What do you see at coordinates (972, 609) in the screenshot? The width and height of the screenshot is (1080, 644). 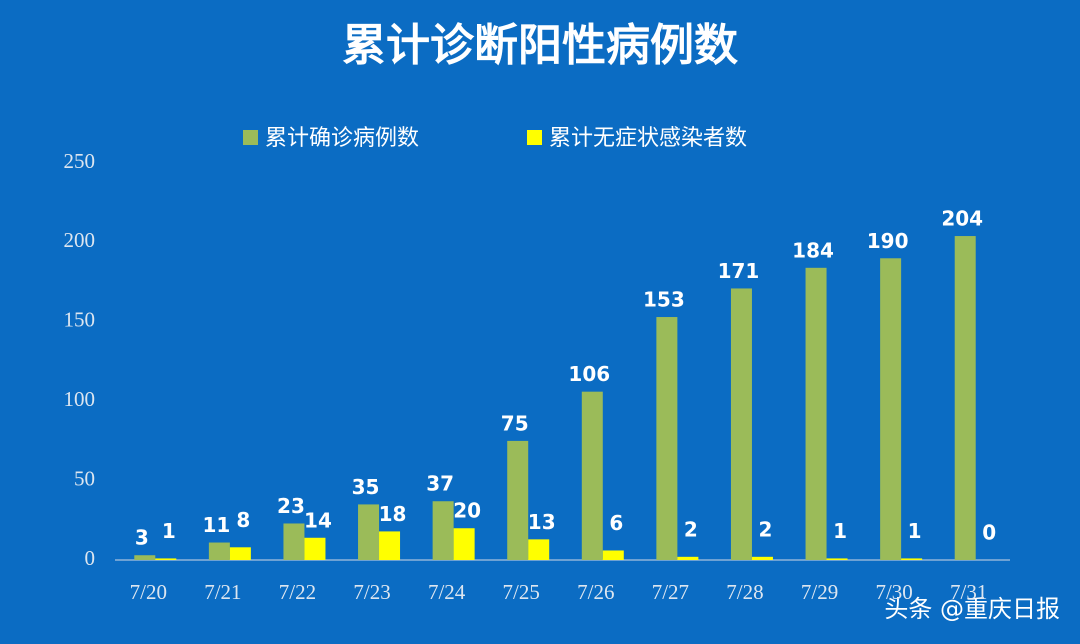 I see `watermark: 头条 @重庆日报` at bounding box center [972, 609].